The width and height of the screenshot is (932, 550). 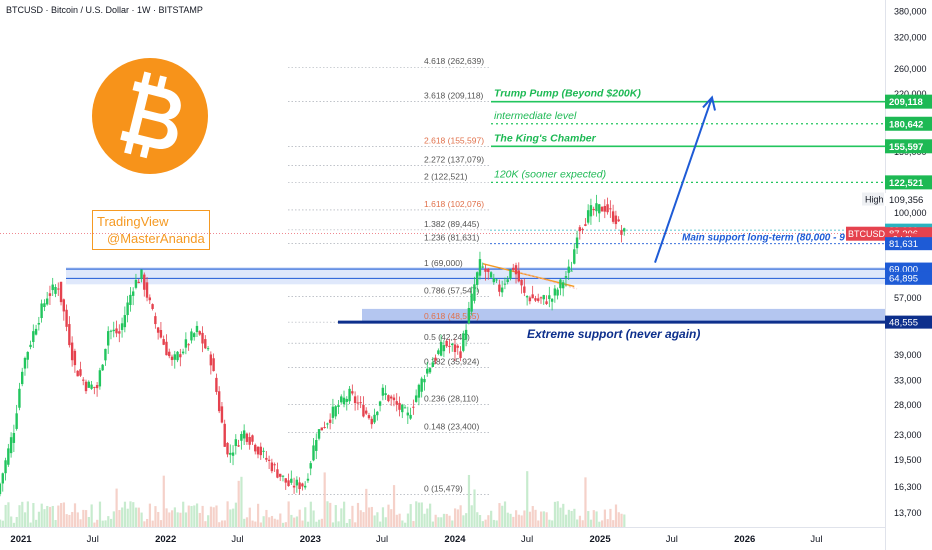 What do you see at coordinates (567, 94) in the screenshot?
I see `target-label: Trump Pump (Beyond $200K)` at bounding box center [567, 94].